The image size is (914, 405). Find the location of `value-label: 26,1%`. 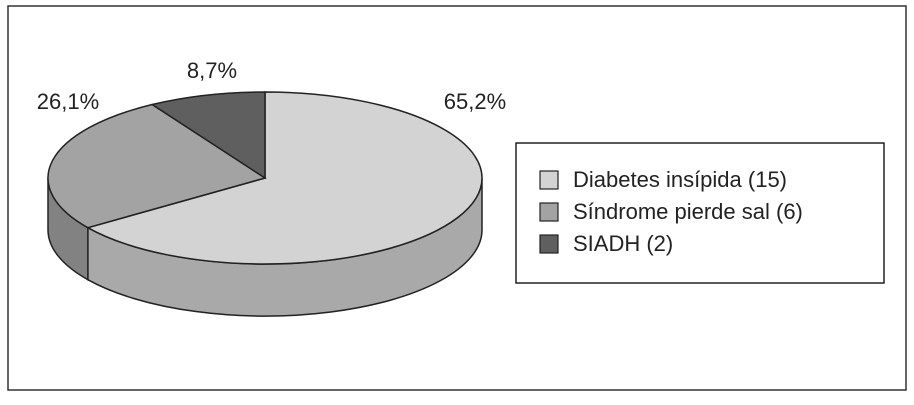

value-label: 26,1% is located at coordinates (68, 101).